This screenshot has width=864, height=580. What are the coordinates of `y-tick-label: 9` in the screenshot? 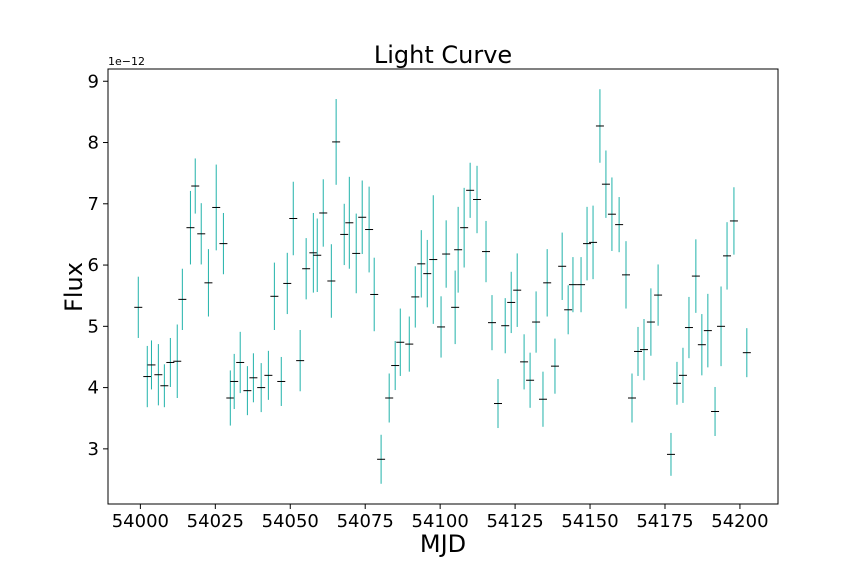 It's located at (93, 81).